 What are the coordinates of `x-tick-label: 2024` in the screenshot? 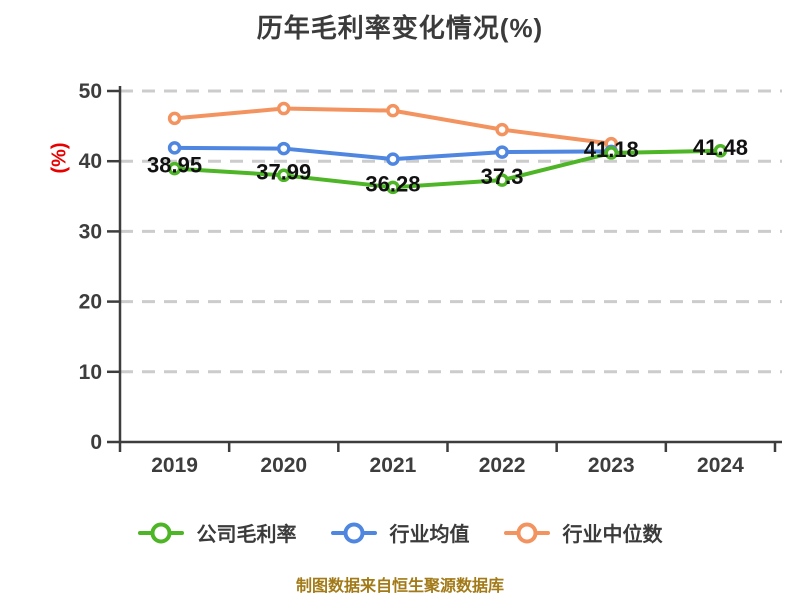 It's located at (720, 465).